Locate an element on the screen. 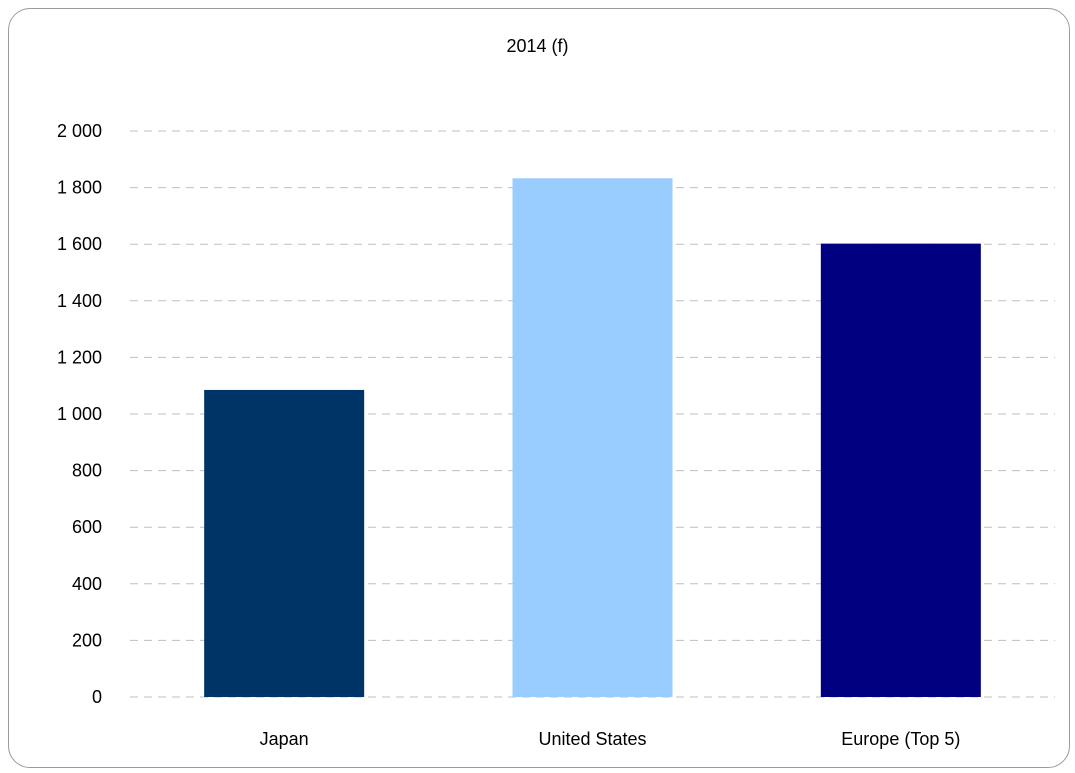 The height and width of the screenshot is (773, 1075). y-tick-label: 0 is located at coordinates (97, 697).